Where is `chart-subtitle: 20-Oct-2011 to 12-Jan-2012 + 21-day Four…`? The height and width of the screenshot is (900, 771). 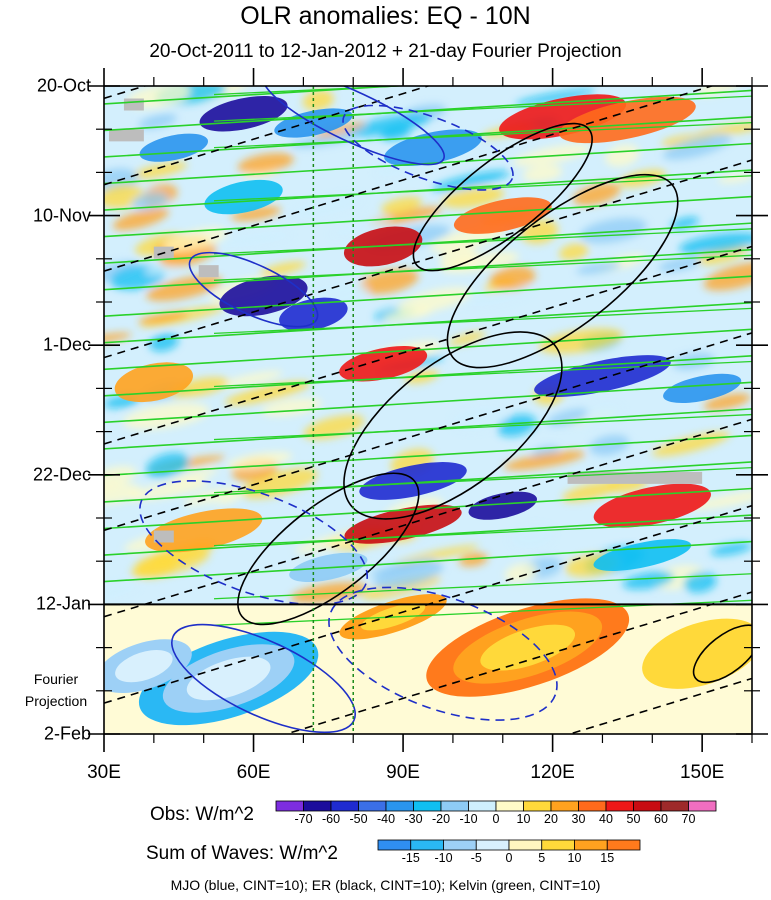
chart-subtitle: 20-Oct-2011 to 12-Jan-2012 + 21-day Four… is located at coordinates (385, 51).